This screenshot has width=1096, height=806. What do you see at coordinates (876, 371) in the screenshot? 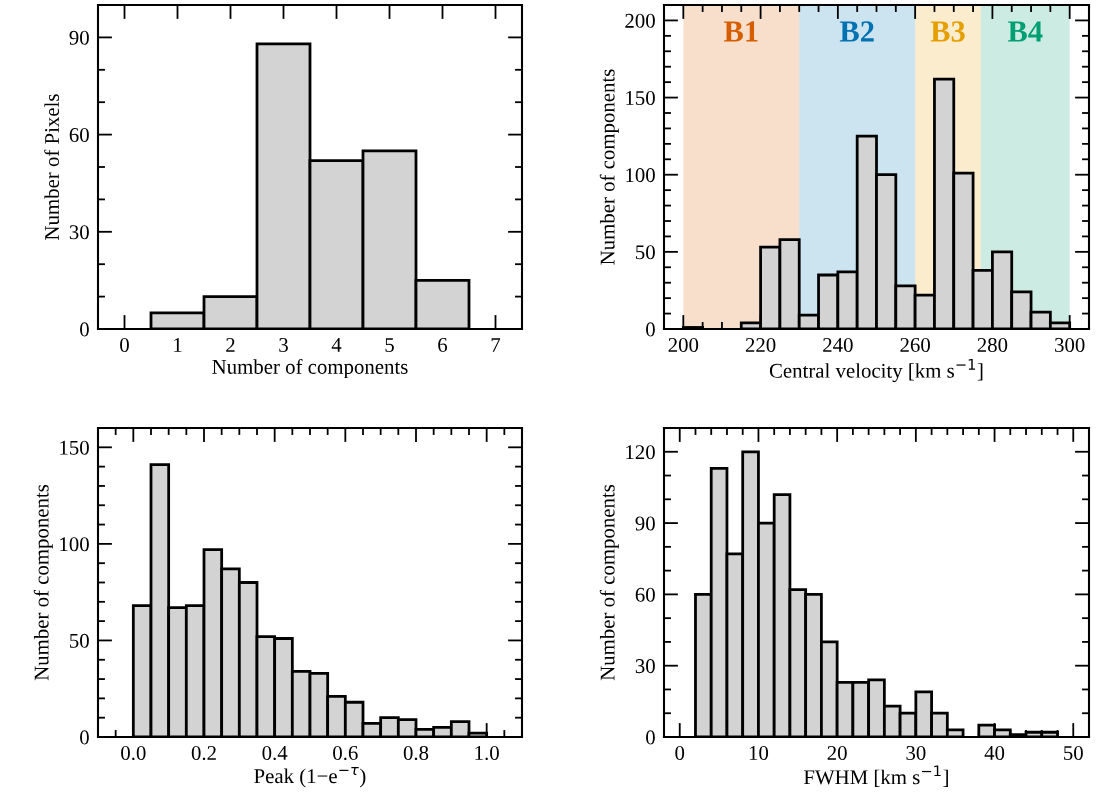
I see `x-axis-title: Central velocity [km s$^{−1}$]` at bounding box center [876, 371].